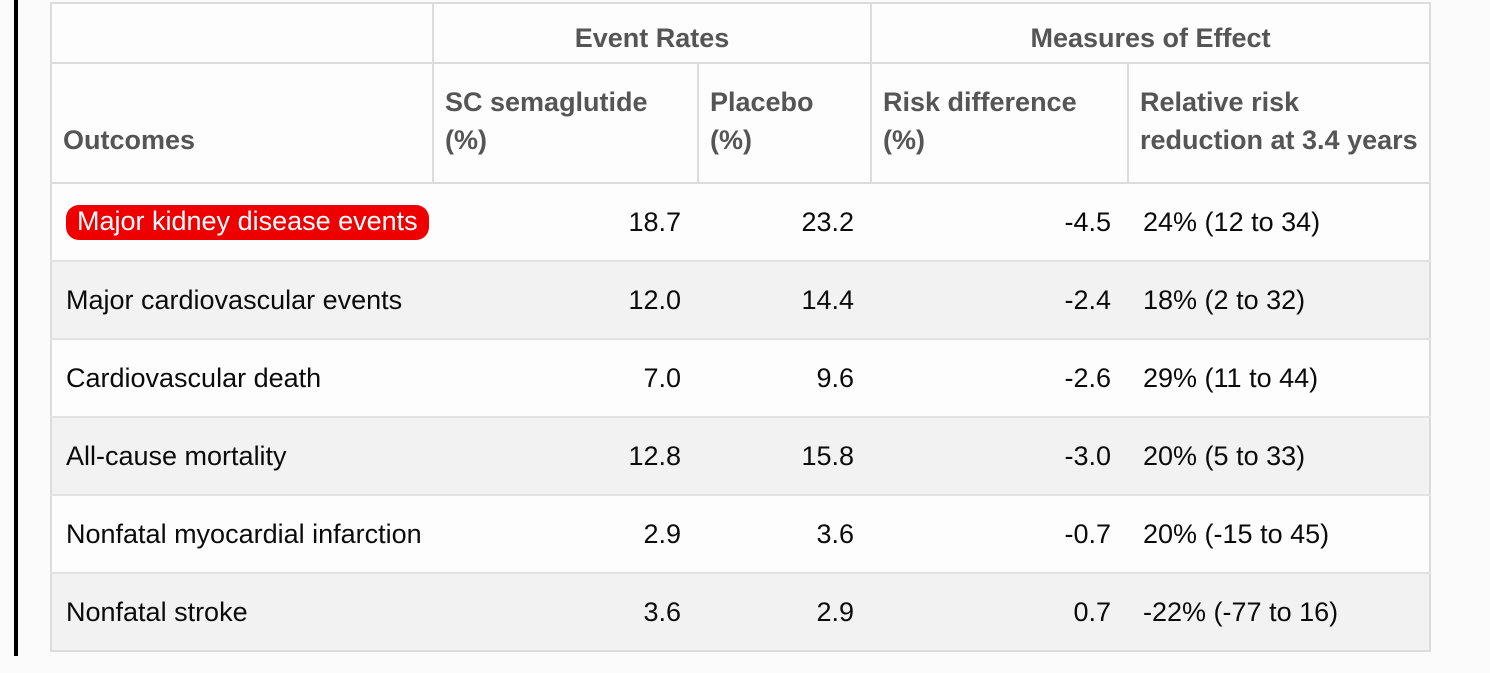  What do you see at coordinates (565, 123) in the screenshot?
I see `column-header-sc-semaglutide: SC semaglutide (%)` at bounding box center [565, 123].